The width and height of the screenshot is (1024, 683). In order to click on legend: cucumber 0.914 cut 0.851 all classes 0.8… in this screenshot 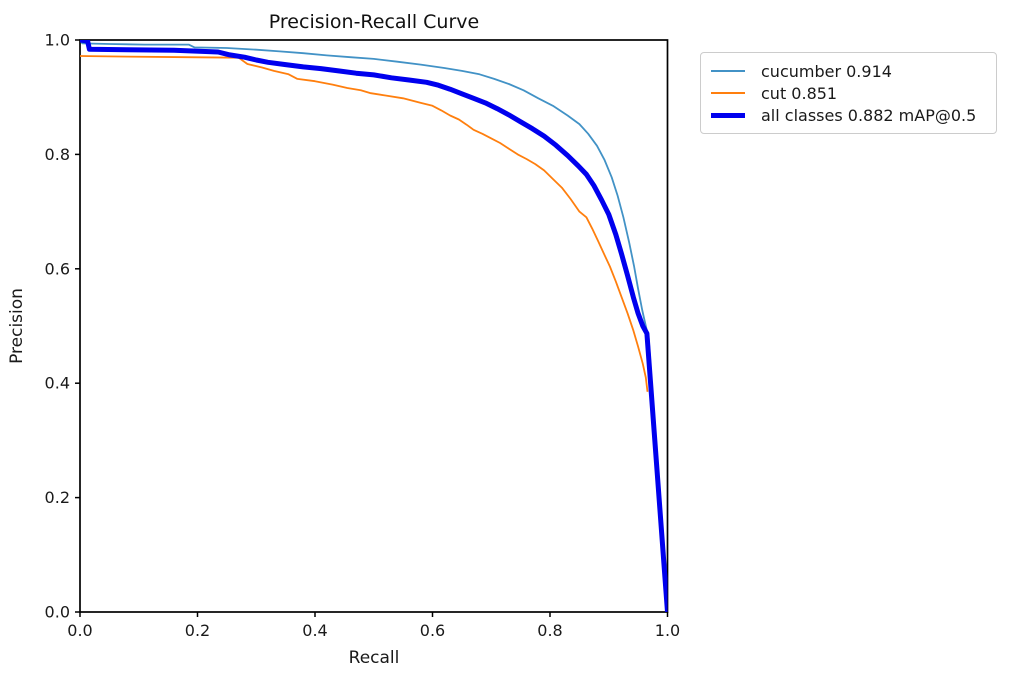, I will do `click(848, 93)`.